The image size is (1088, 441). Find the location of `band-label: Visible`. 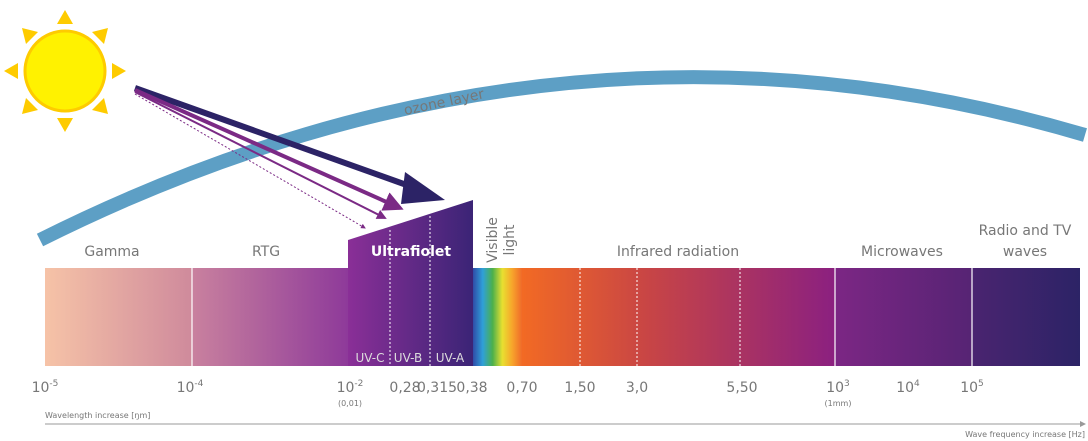

band-label: Visible is located at coordinates (493, 240).